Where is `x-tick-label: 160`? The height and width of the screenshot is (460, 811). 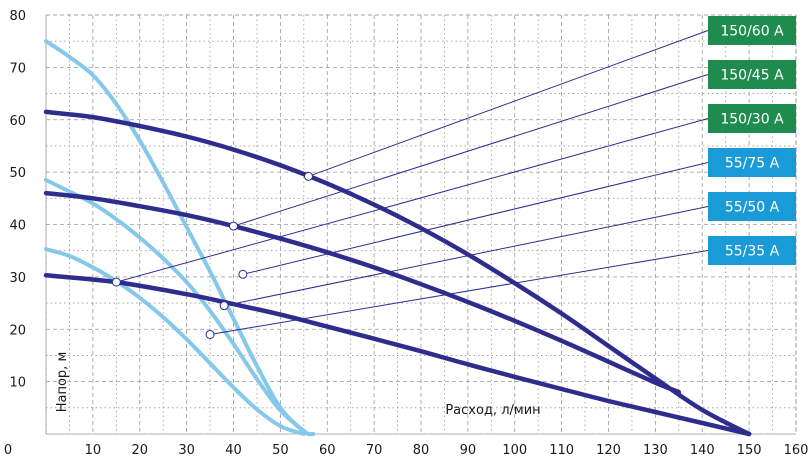
x-tick-label: 160 is located at coordinates (796, 450).